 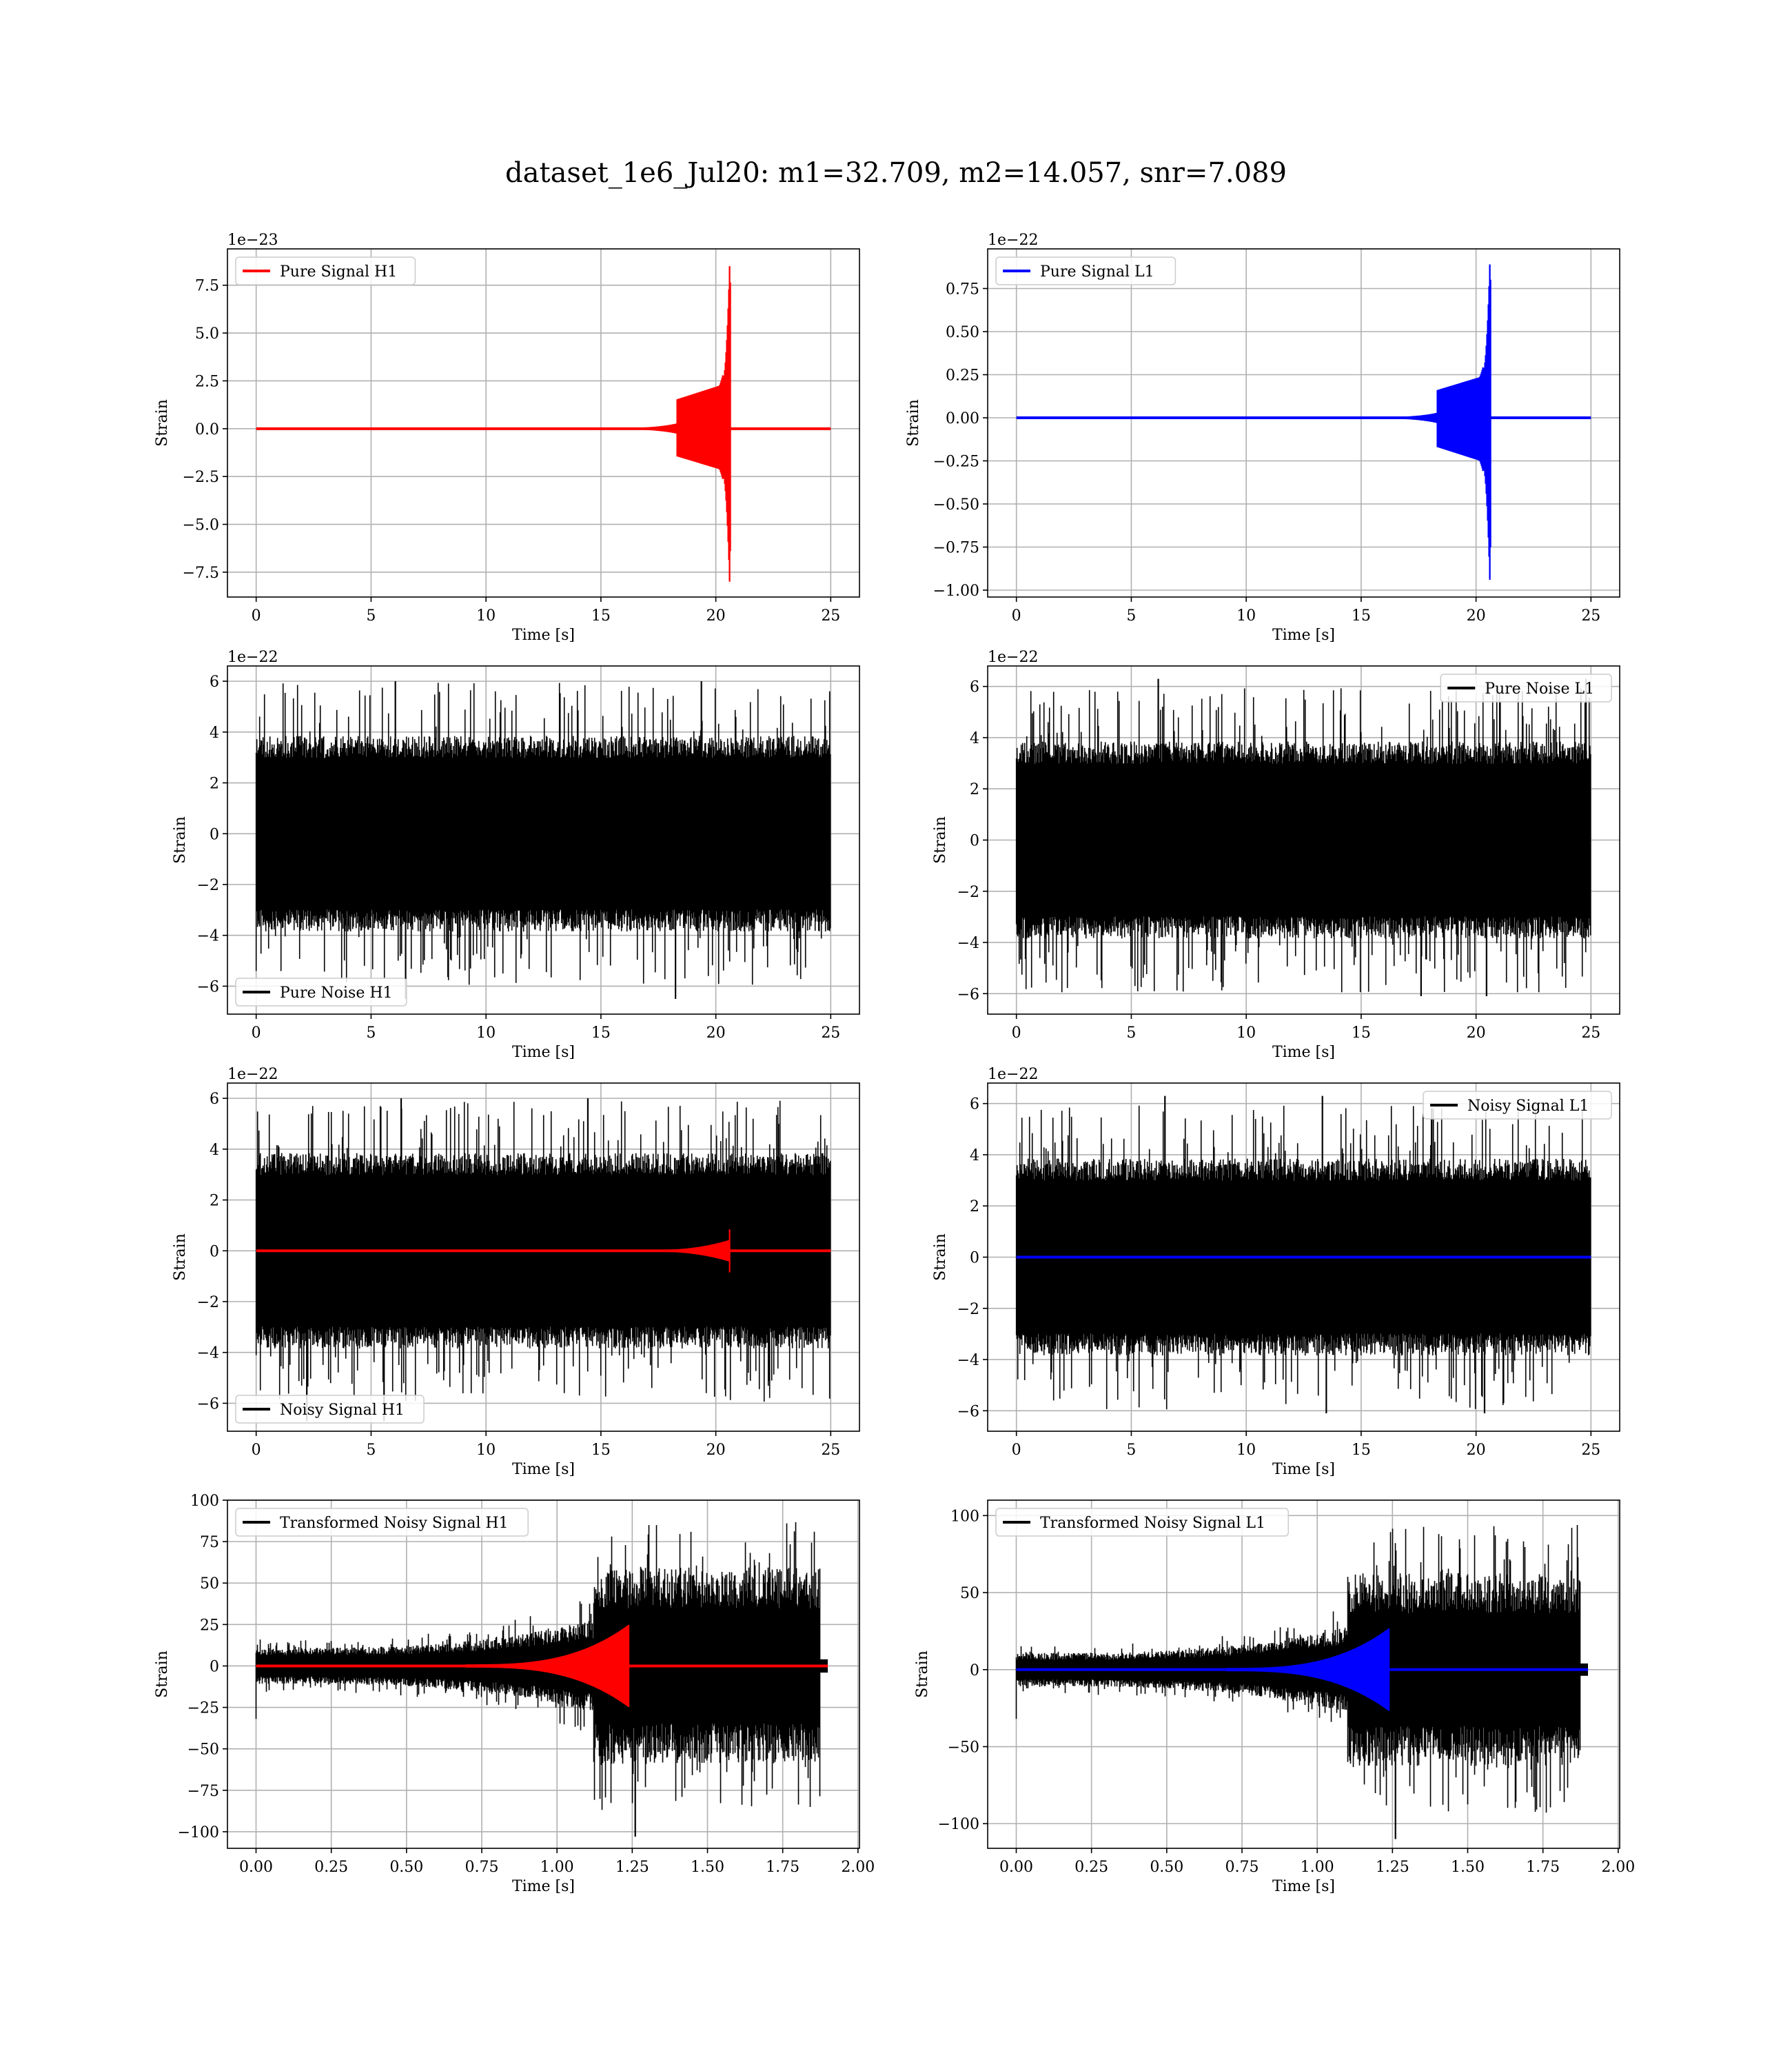 I want to click on y-tick-label: −7.5, so click(x=201, y=573).